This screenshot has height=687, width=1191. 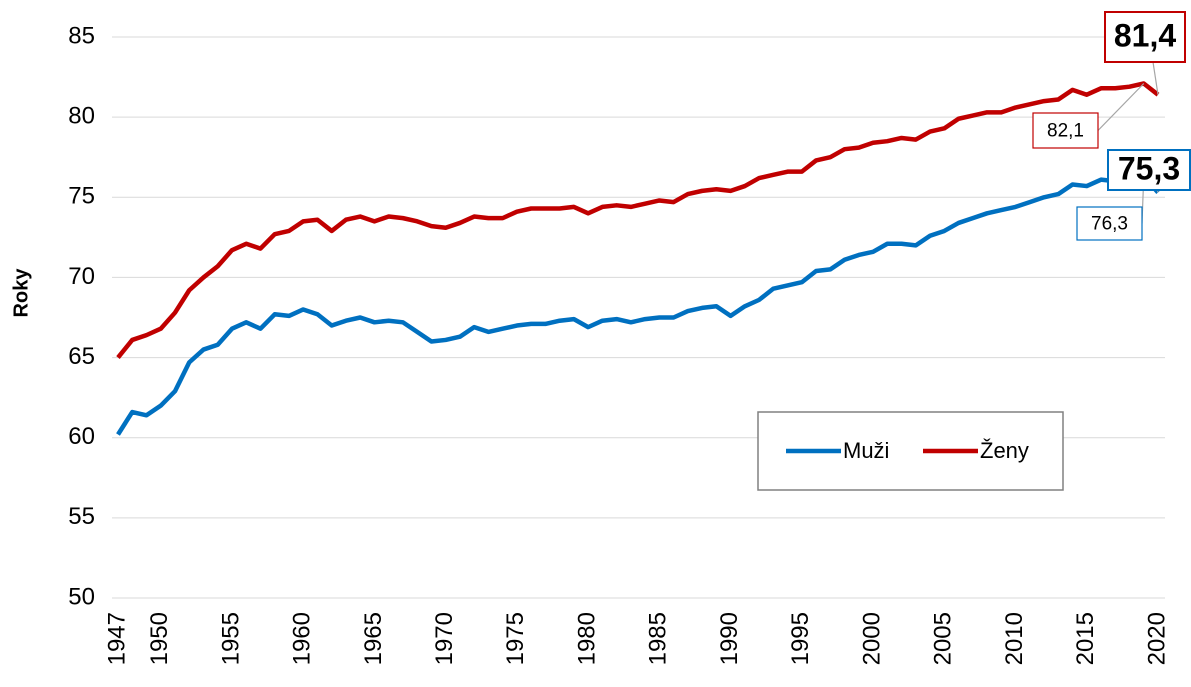 What do you see at coordinates (81, 516) in the screenshot?
I see `y-tick-label: 55` at bounding box center [81, 516].